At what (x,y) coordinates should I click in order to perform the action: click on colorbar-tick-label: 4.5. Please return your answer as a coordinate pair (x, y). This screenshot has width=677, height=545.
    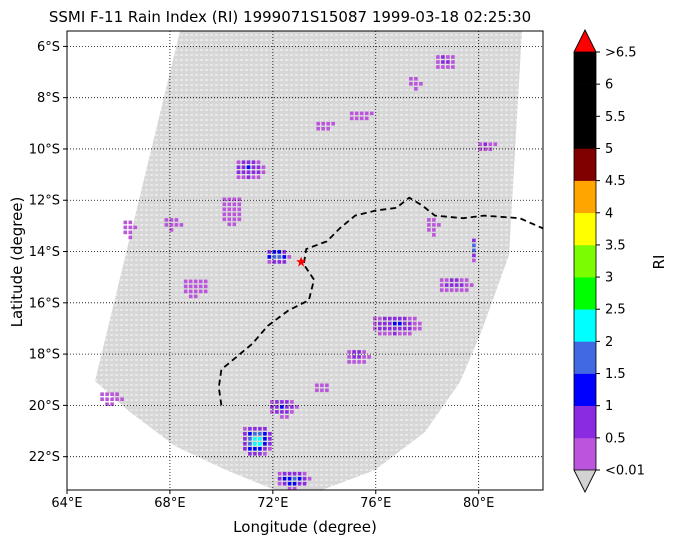
    Looking at the image, I should click on (615, 181).